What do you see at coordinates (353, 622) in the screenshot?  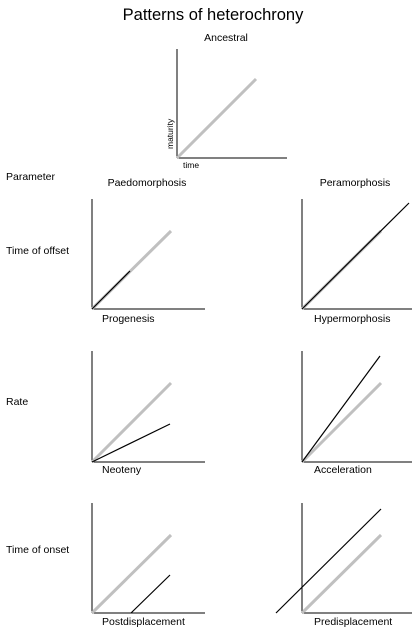 I see `predisplacement-label: Predisplacement` at bounding box center [353, 622].